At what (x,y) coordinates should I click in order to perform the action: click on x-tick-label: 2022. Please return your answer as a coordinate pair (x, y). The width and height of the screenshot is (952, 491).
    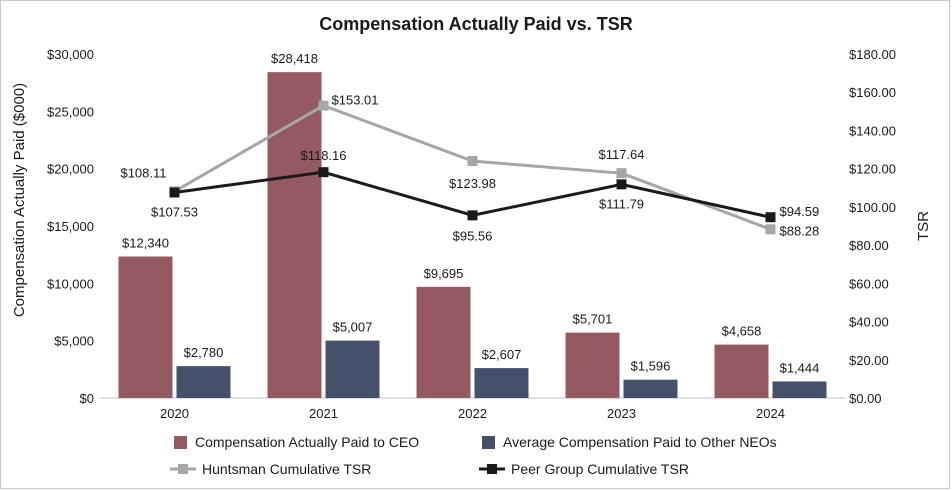
    Looking at the image, I should click on (472, 413).